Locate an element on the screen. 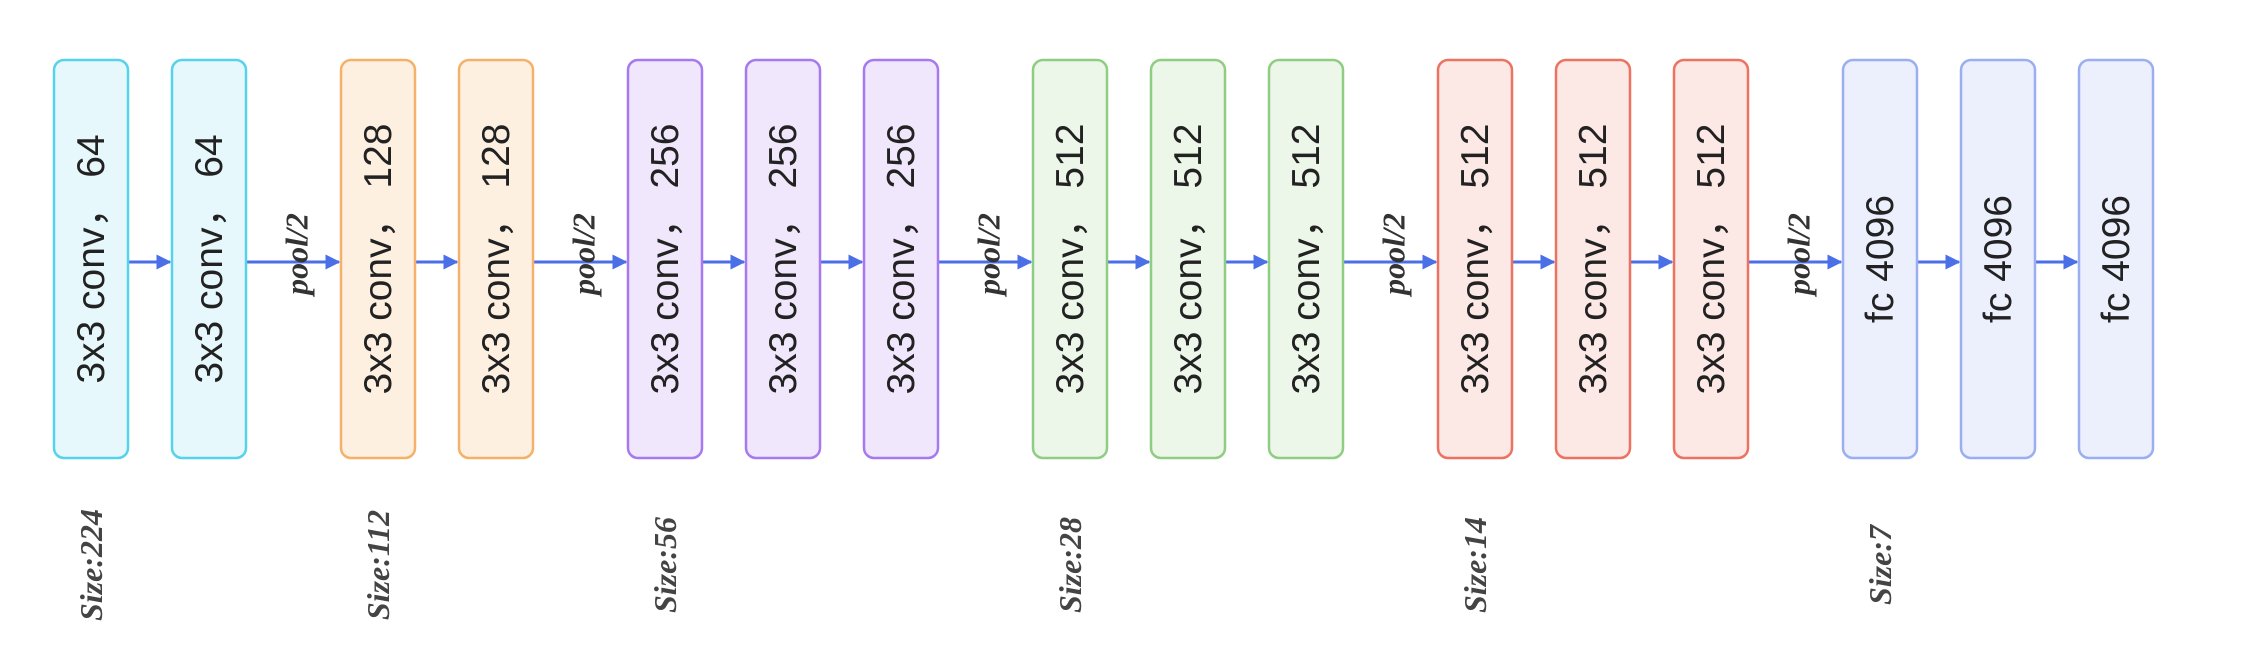  size-label: Size:224 is located at coordinates (91, 565).